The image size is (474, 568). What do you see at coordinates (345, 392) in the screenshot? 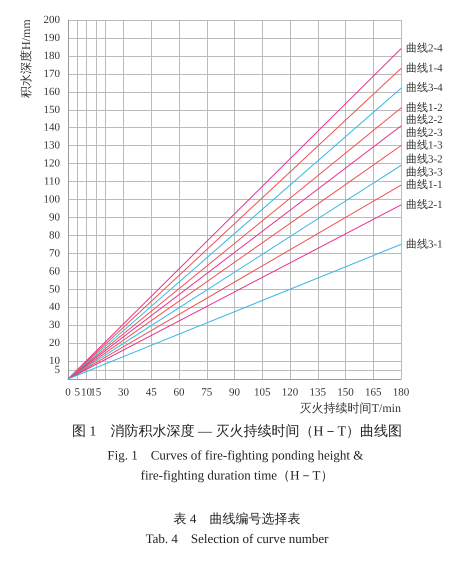
I see `x-tick-label: 150` at bounding box center [345, 392].